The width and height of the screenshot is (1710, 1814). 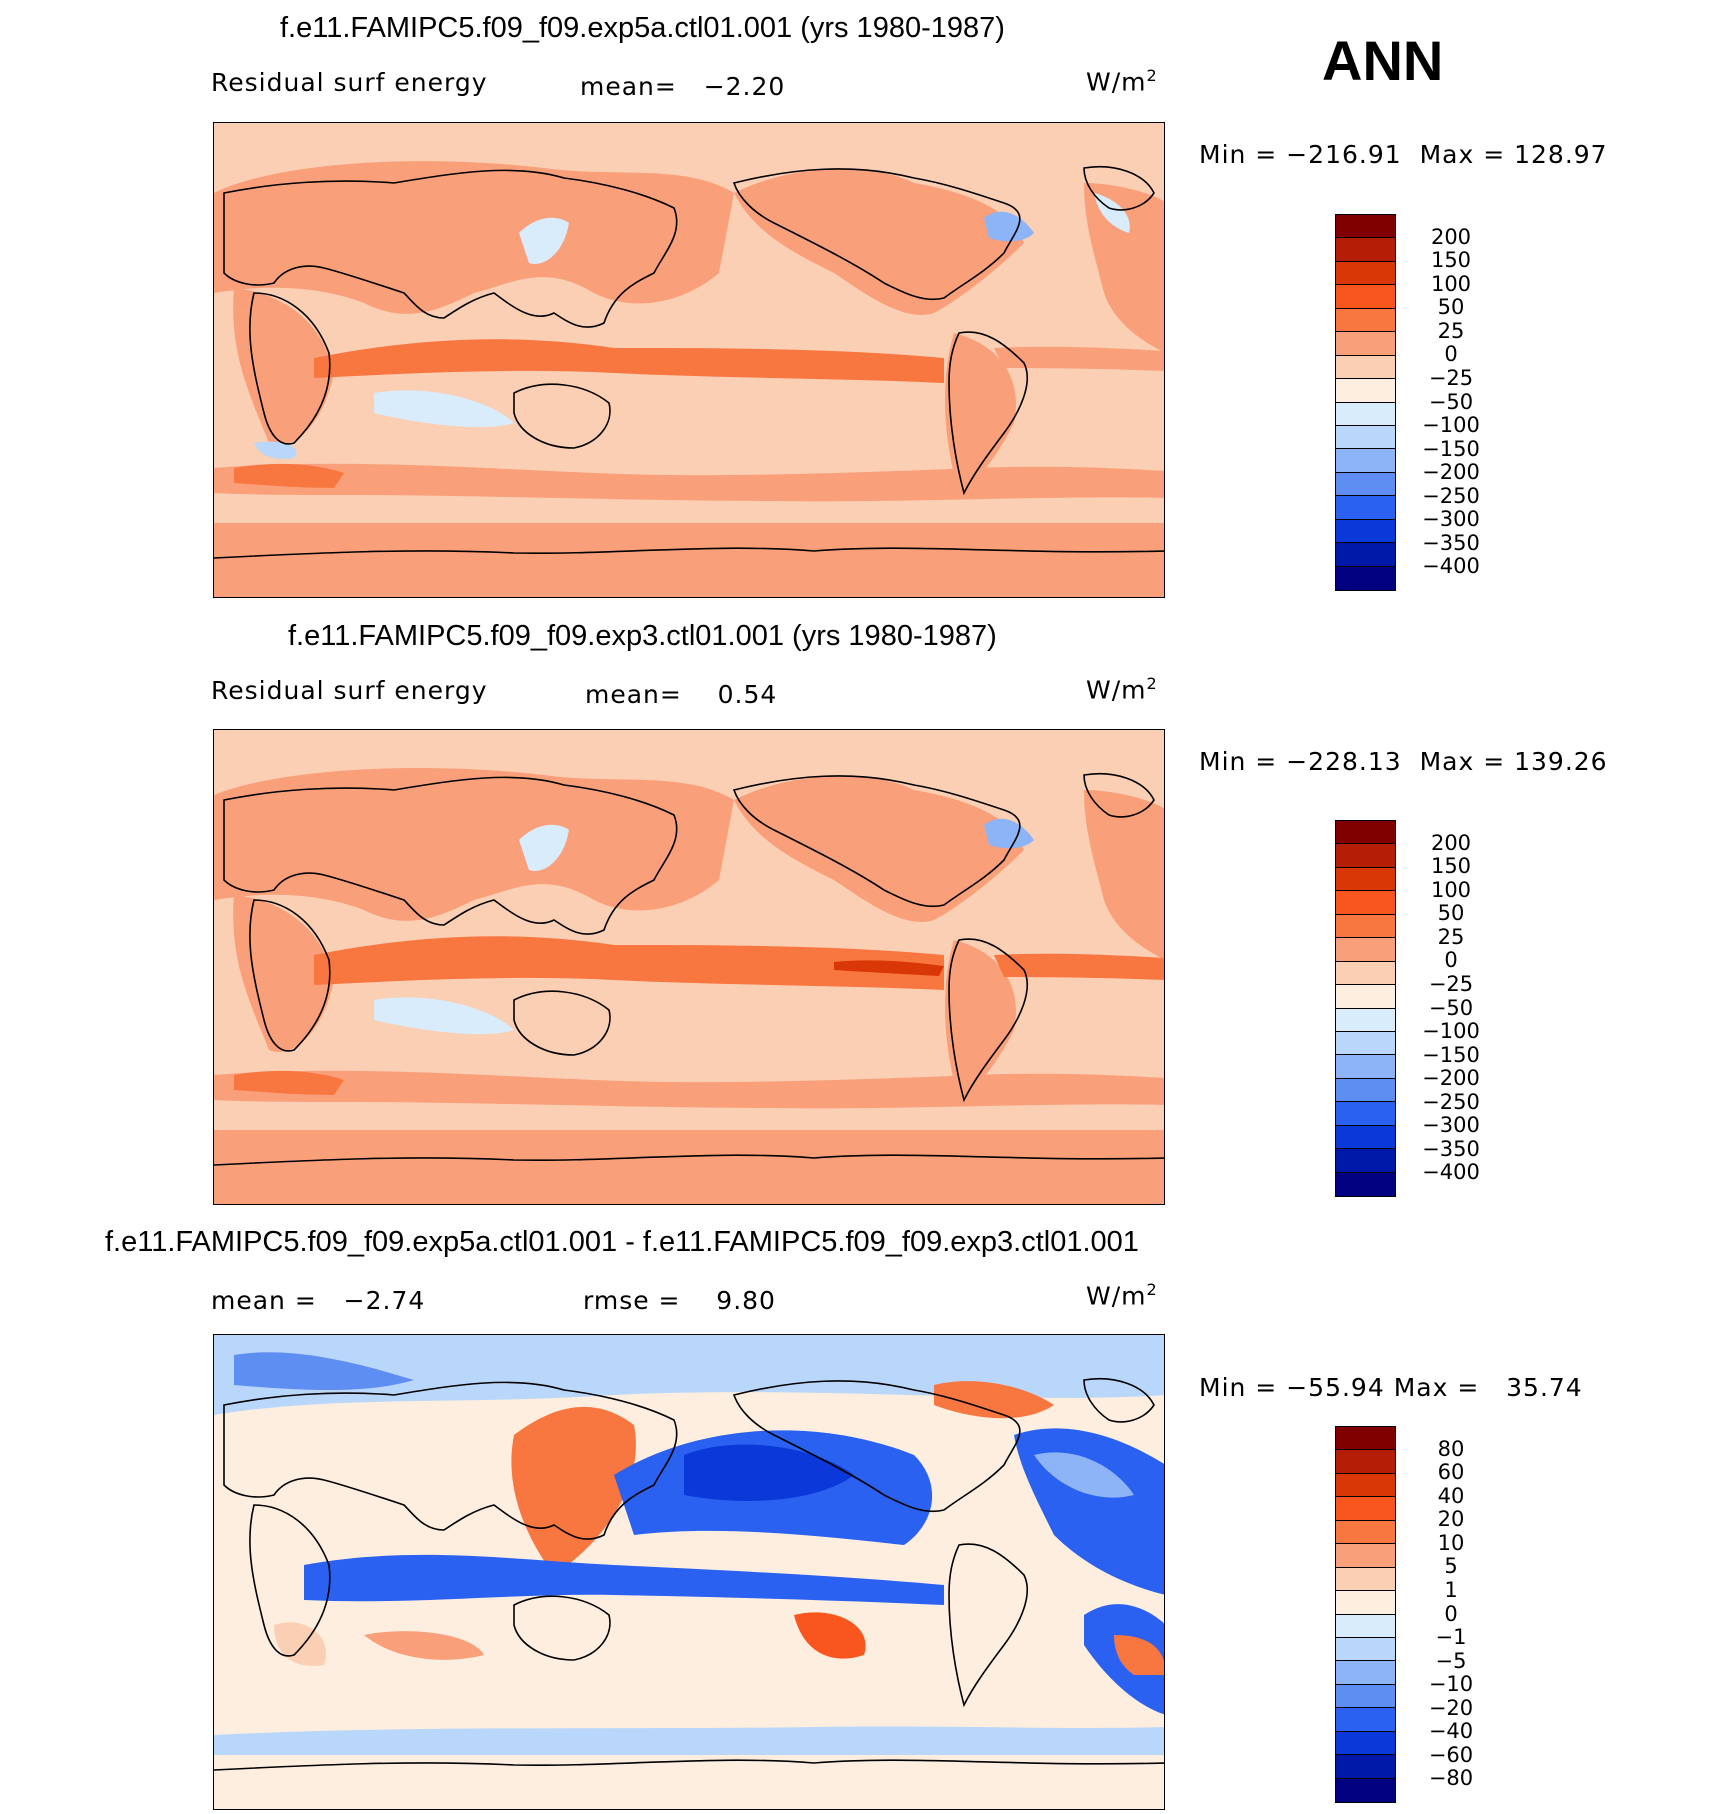 What do you see at coordinates (1403, 761) in the screenshot?
I see `panel-2-minmax: Min = −228.13 Max = 139.26` at bounding box center [1403, 761].